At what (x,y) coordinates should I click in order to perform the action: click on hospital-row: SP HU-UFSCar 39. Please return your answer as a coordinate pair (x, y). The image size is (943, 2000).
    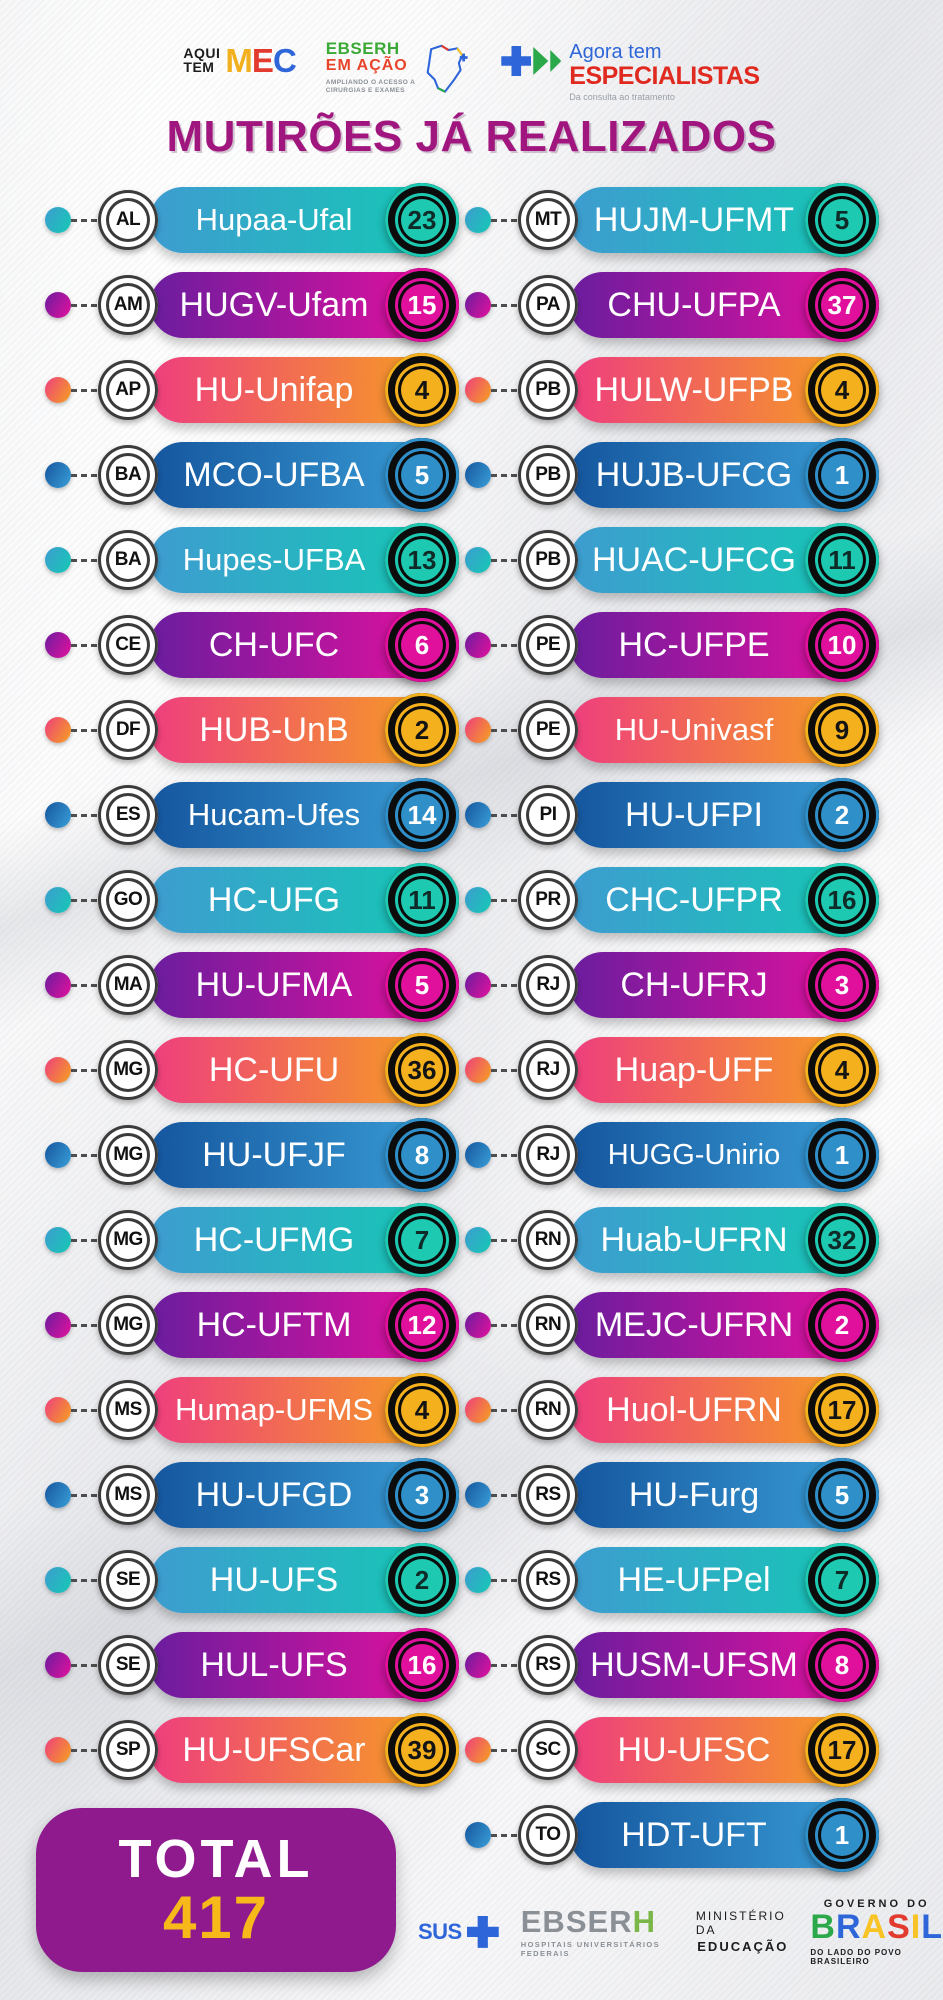
    Looking at the image, I should click on (235, 1750).